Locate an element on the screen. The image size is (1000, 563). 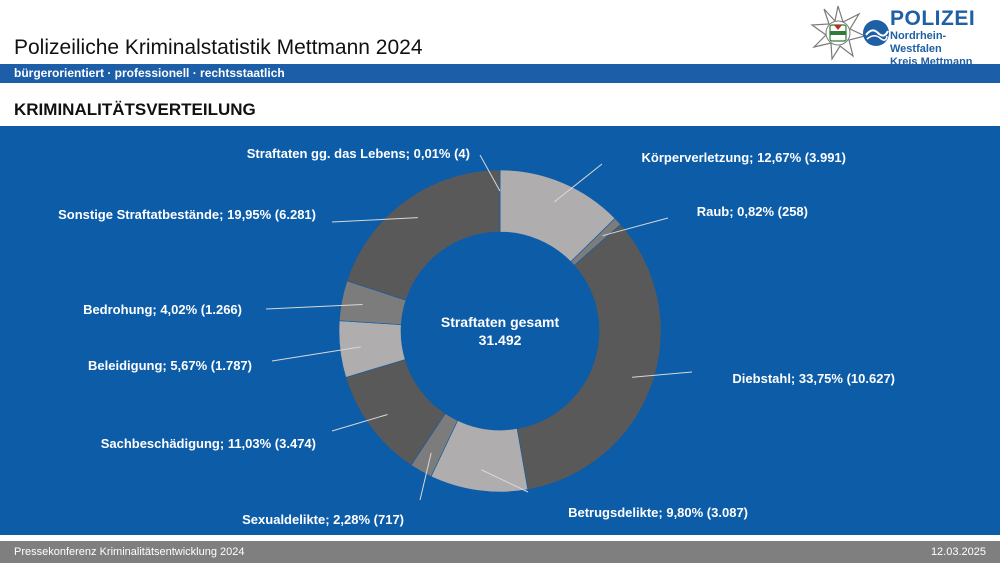
logo-main-text: POLIZEI is located at coordinates (933, 18).